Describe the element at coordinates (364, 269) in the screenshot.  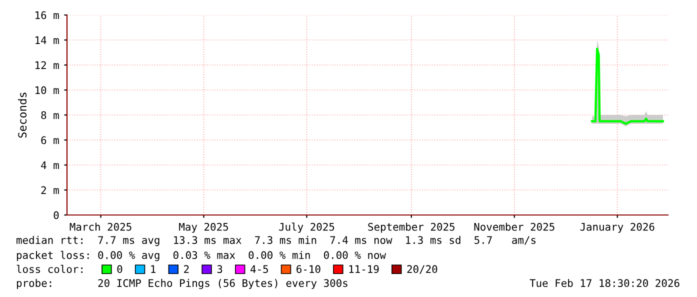
I see `legend-label: 11-19` at that location.